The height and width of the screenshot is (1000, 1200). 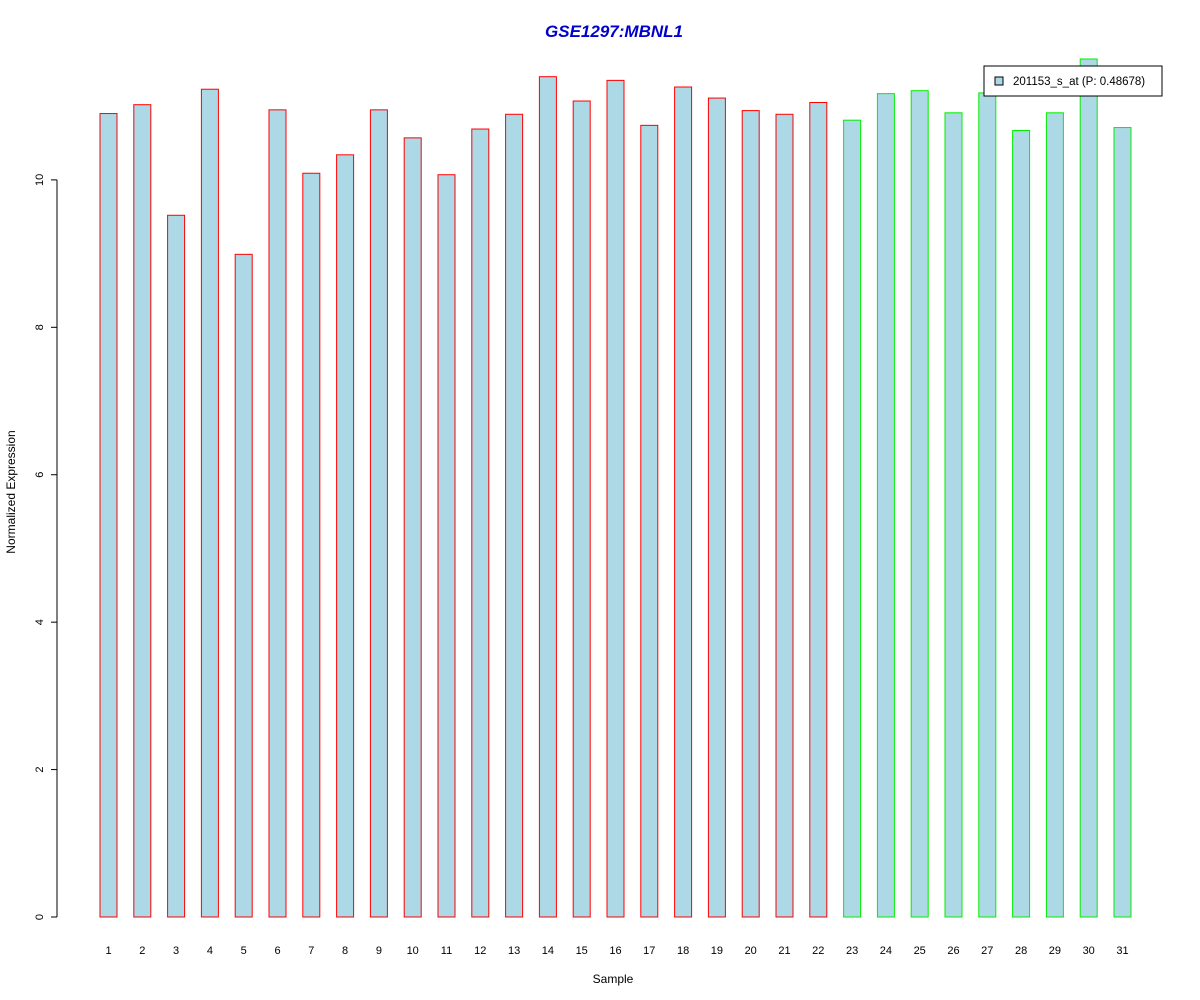 I want to click on legend: 201153_s_at (P: 0.48678), so click(x=1073, y=81).